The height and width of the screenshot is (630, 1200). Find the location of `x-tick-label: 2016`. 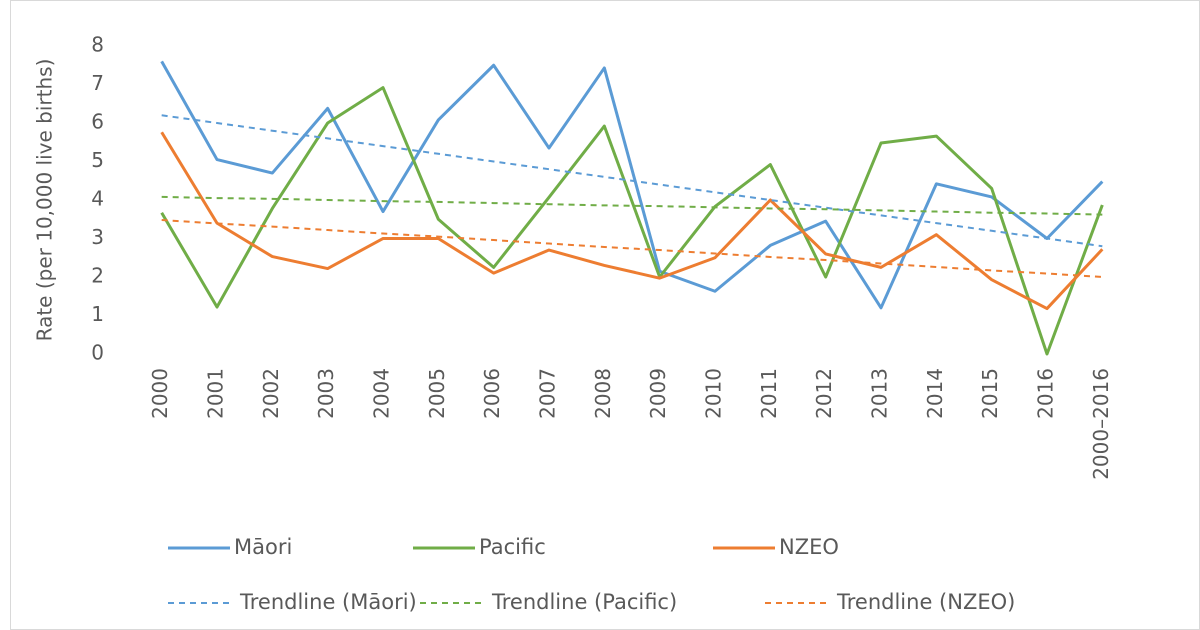

x-tick-label: 2016 is located at coordinates (1046, 393).